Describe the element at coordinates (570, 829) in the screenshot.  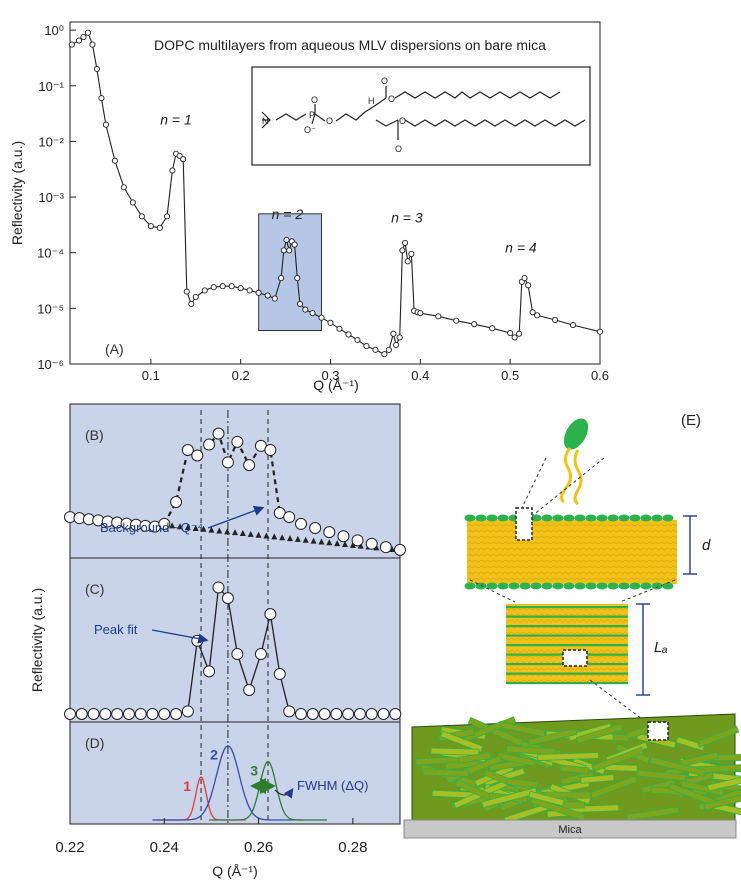
I see `mica-substrate` at that location.